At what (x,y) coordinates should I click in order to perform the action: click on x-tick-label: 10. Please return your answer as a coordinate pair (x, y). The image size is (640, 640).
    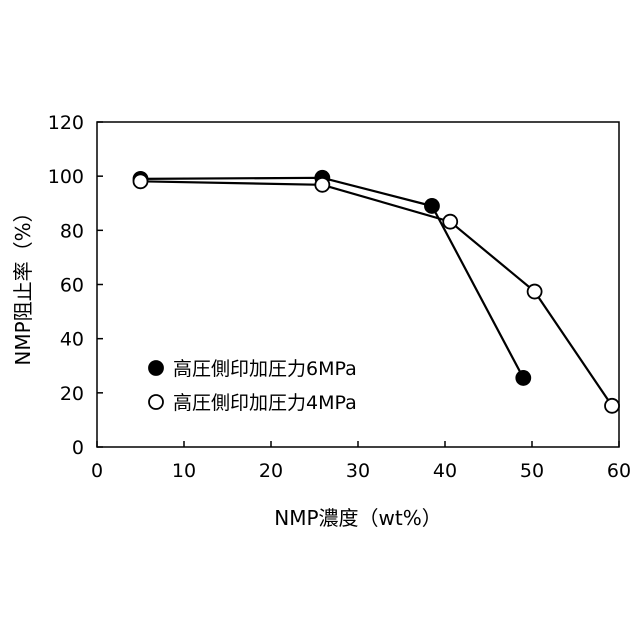
    Looking at the image, I should click on (184, 471).